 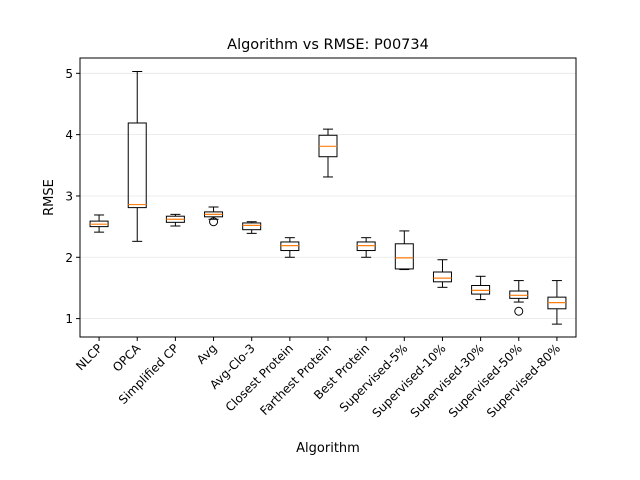 I want to click on x-axis-label: Algorithm, so click(x=328, y=448).